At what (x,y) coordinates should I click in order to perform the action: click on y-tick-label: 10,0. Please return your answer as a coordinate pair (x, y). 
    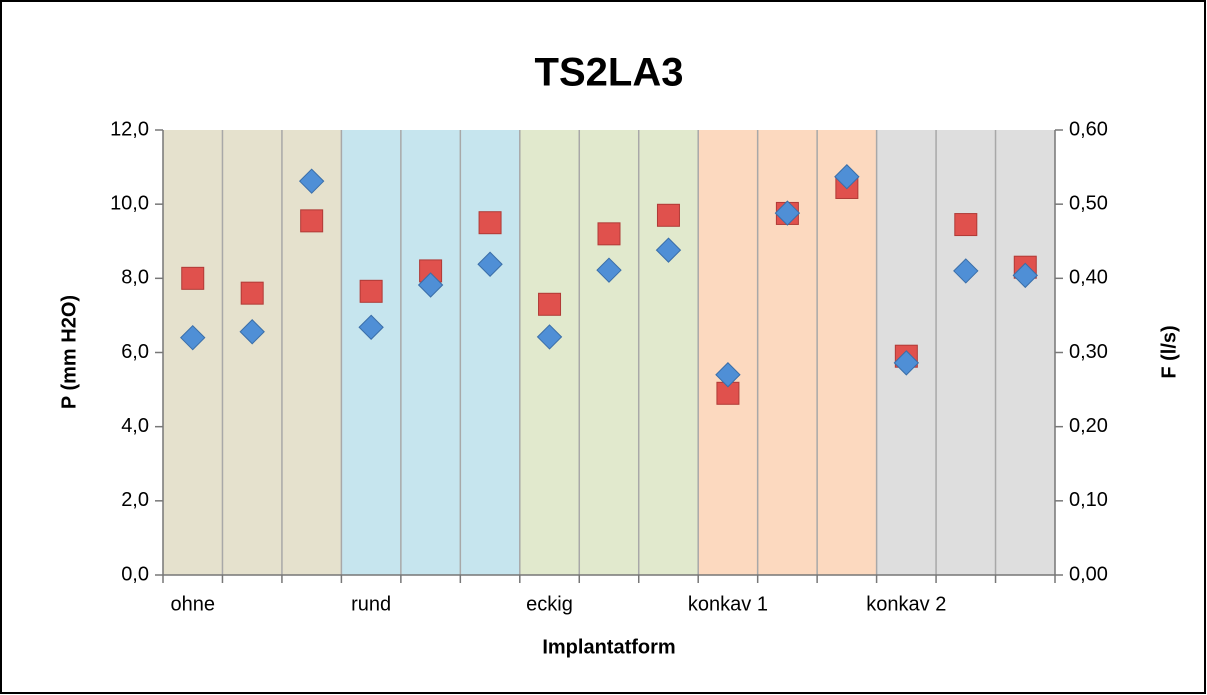
    Looking at the image, I should click on (129, 203).